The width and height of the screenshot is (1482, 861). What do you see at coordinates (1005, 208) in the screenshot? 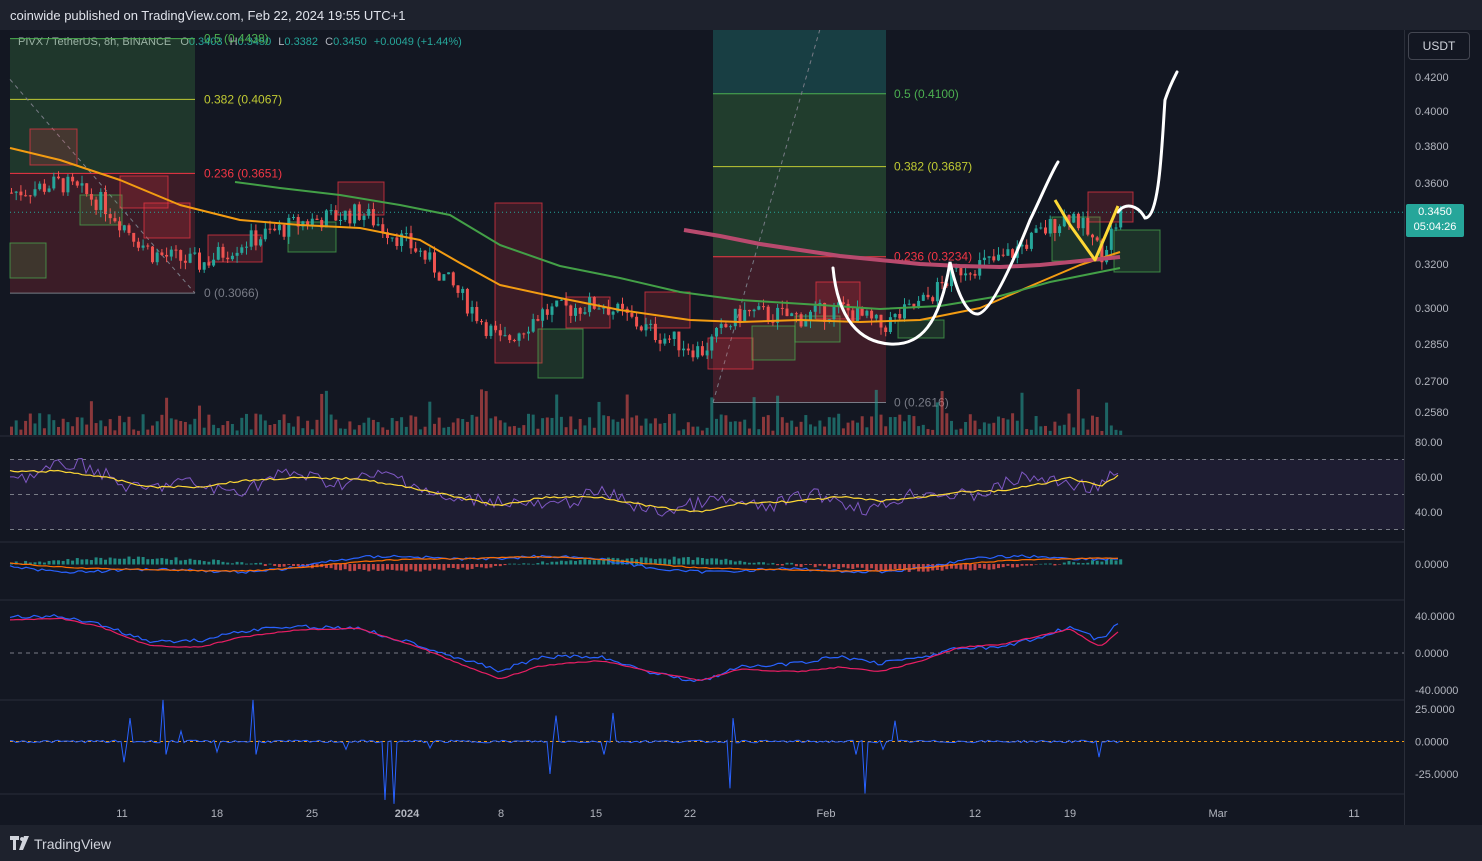
I see `hand-drawings` at bounding box center [1005, 208].